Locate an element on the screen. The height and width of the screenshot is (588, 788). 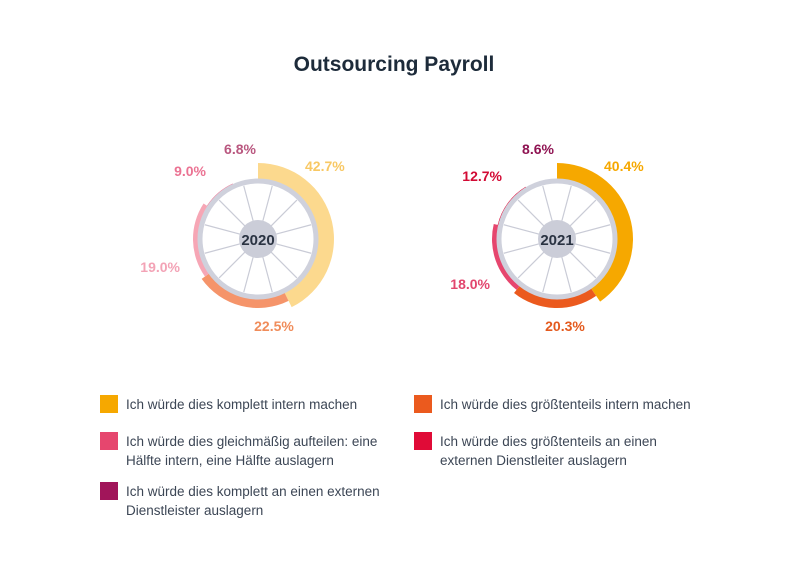
value-label-2020-groesstenteils-extern: 9.0% is located at coordinates (190, 171).